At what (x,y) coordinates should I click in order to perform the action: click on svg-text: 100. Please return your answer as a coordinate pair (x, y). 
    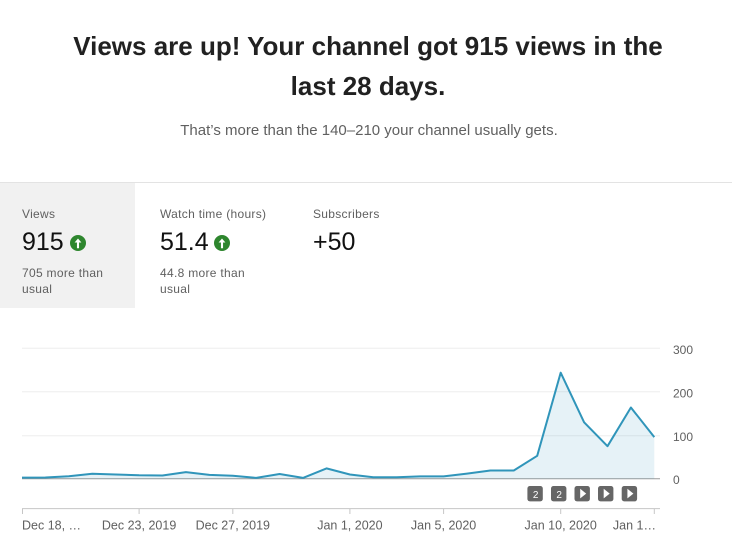
    Looking at the image, I should click on (683, 437).